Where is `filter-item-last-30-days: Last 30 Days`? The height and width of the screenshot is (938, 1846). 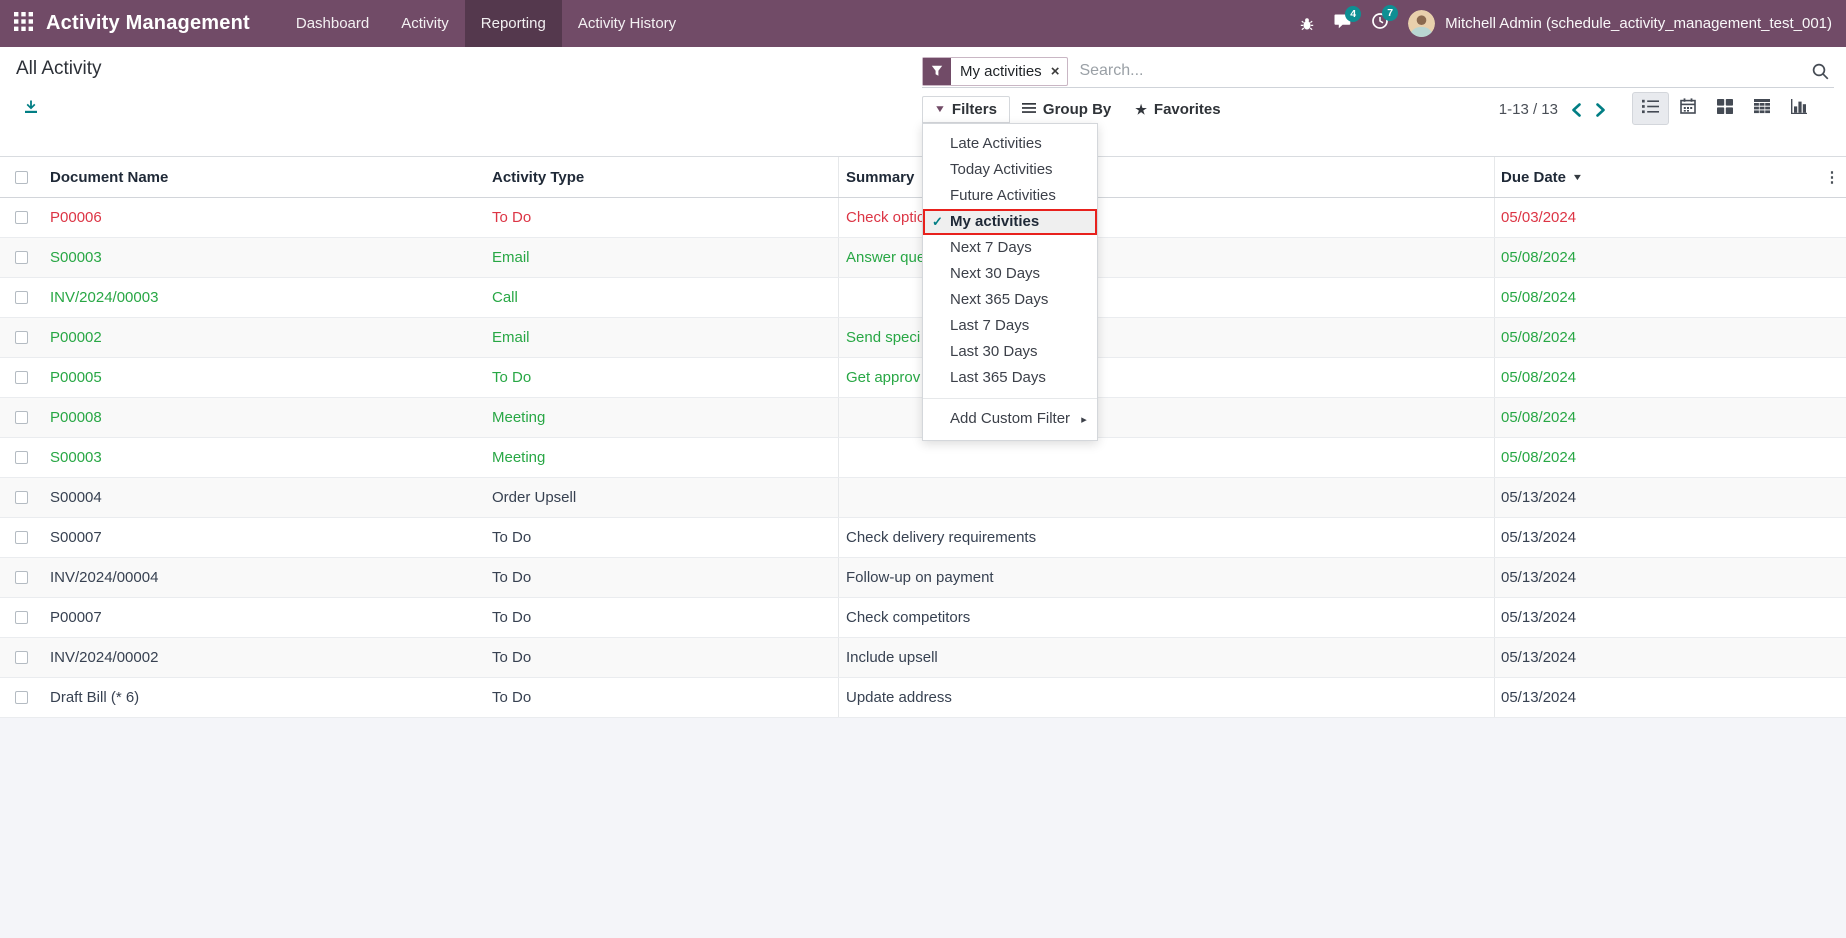 filter-item-last-30-days: Last 30 Days is located at coordinates (994, 351).